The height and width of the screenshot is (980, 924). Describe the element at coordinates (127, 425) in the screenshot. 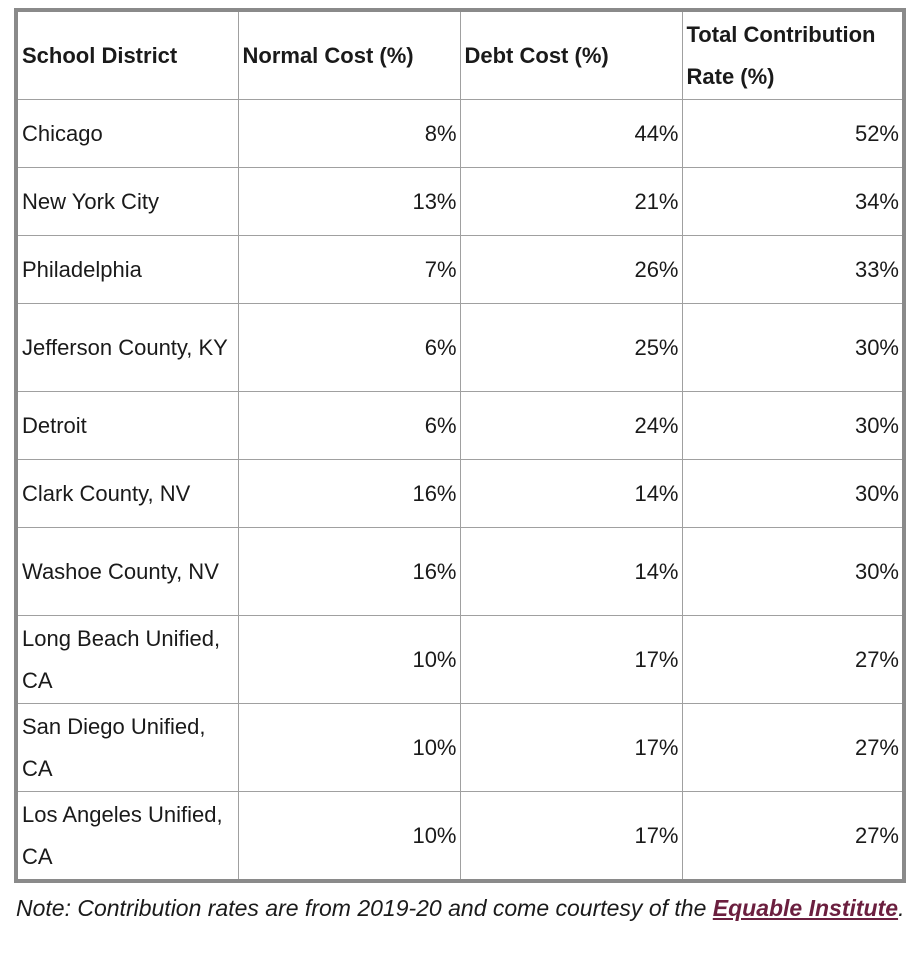

I see `district-cell: Detroit` at that location.